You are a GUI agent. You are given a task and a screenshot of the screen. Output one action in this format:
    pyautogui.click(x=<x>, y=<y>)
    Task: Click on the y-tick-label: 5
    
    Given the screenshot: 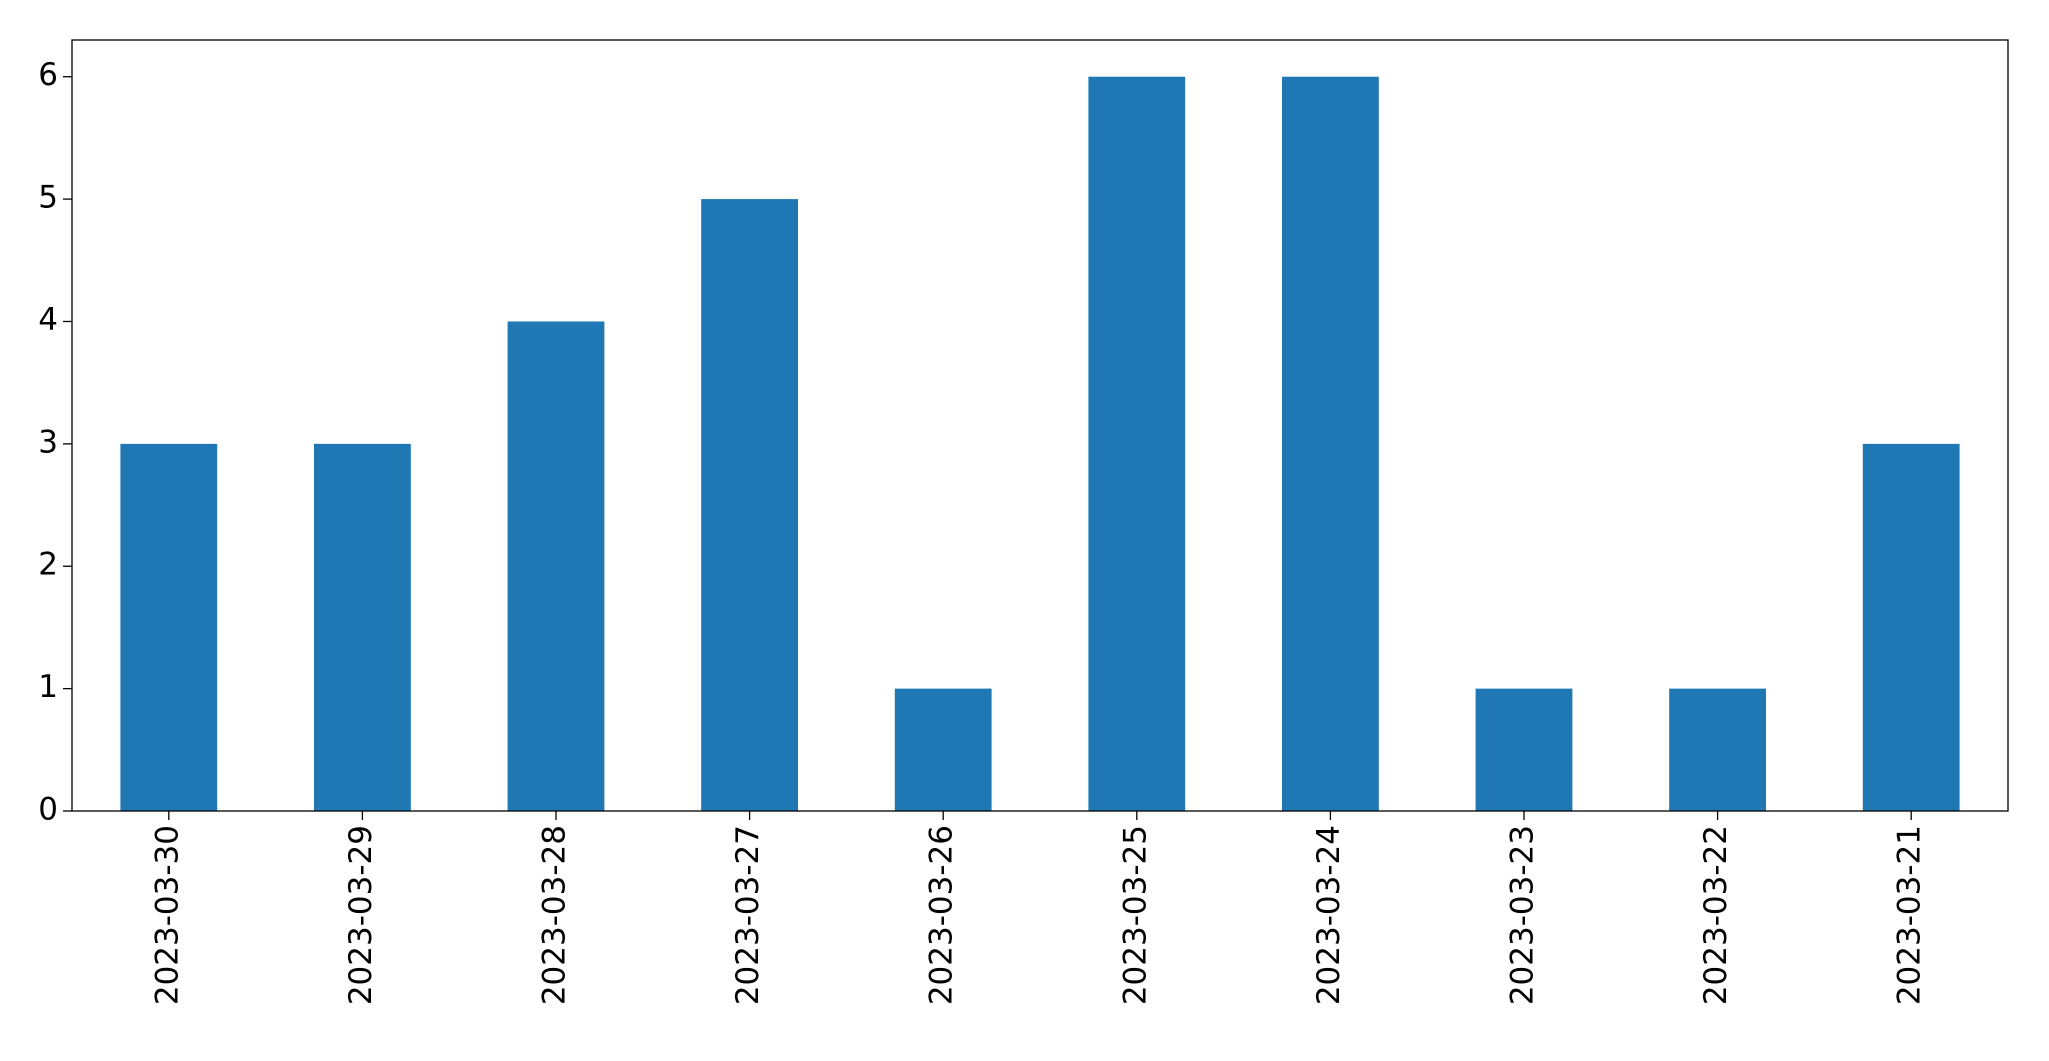 What is the action you would take?
    pyautogui.click(x=48, y=198)
    